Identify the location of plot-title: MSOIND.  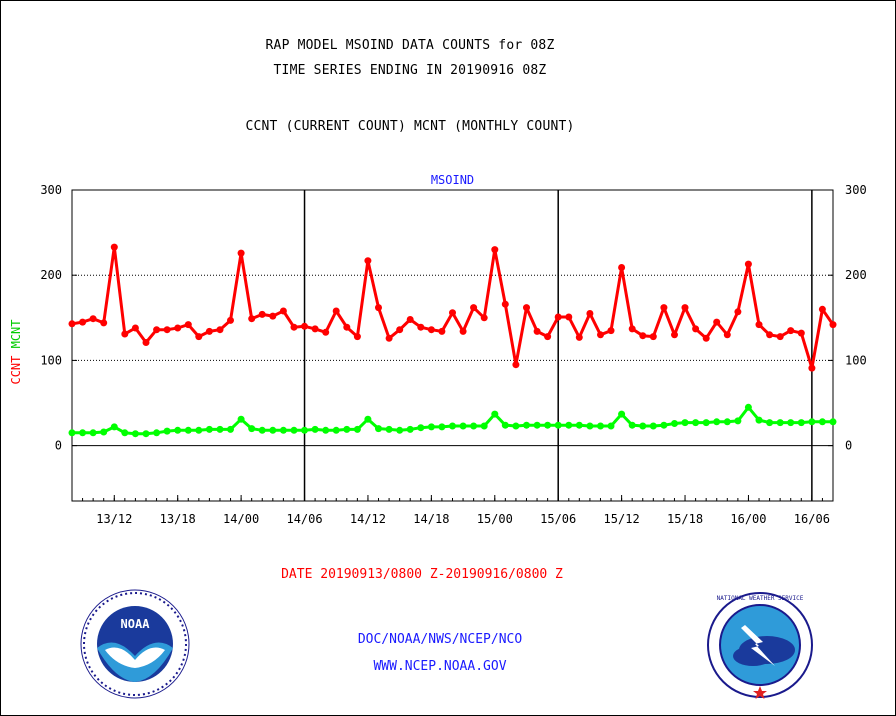
(452, 180).